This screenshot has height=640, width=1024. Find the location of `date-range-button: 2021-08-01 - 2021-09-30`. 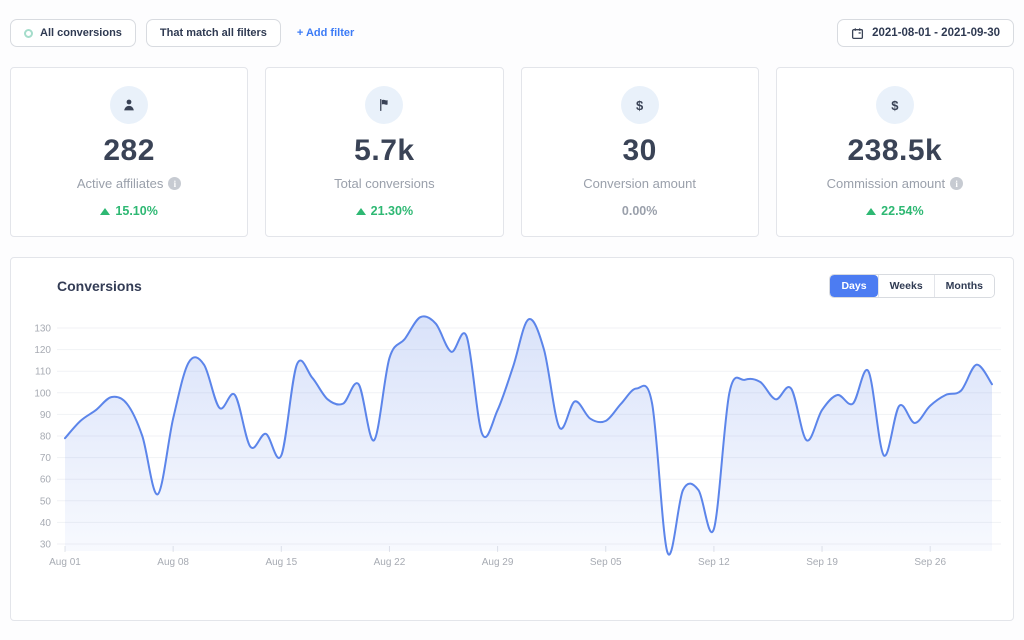

date-range-button: 2021-08-01 - 2021-09-30 is located at coordinates (925, 33).